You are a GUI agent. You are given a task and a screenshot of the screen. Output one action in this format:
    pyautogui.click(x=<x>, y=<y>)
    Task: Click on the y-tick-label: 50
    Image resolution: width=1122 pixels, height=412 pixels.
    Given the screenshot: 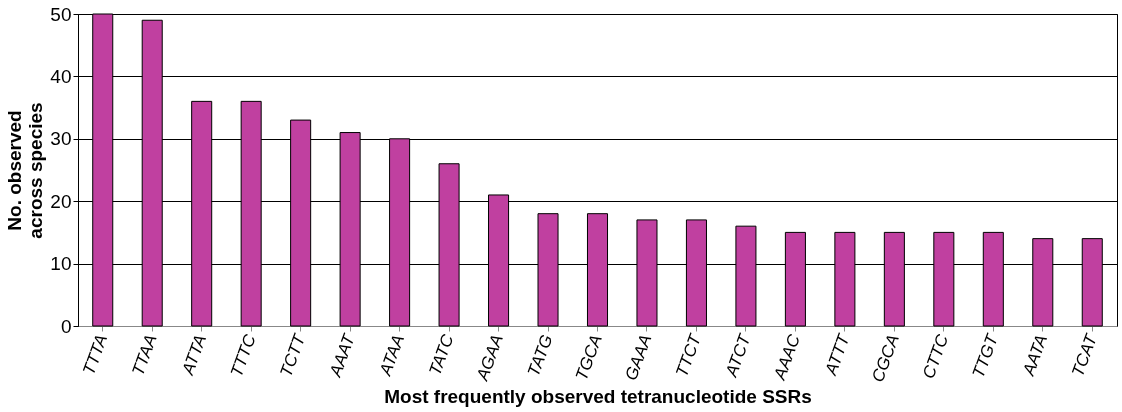 What is the action you would take?
    pyautogui.click(x=61, y=14)
    